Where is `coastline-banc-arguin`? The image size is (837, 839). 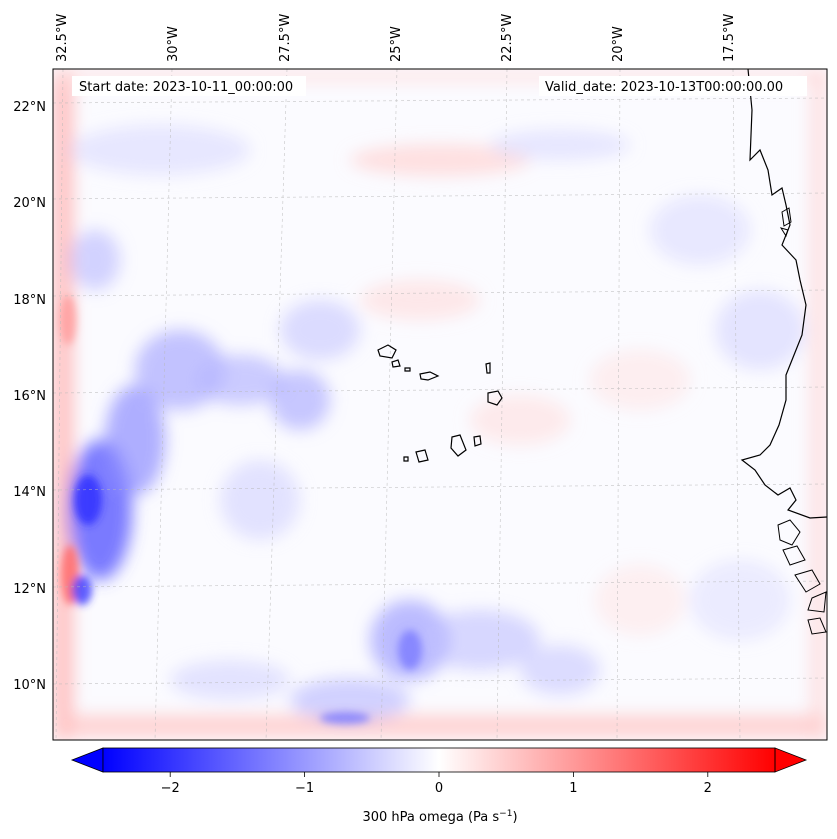
coastline-banc-arguin is located at coordinates (785, 222).